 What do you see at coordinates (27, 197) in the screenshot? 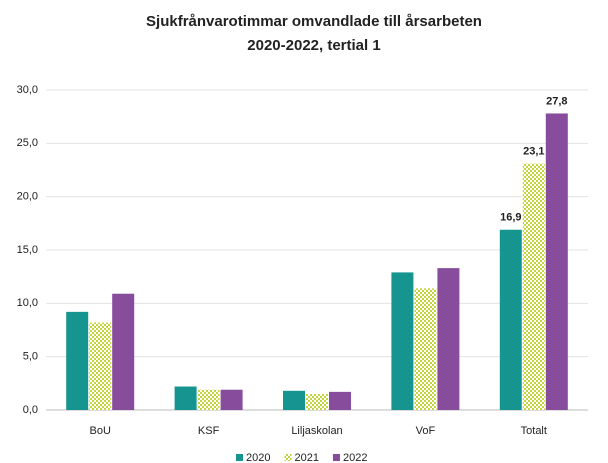
I see `y-tick-label: 20,0` at bounding box center [27, 197].